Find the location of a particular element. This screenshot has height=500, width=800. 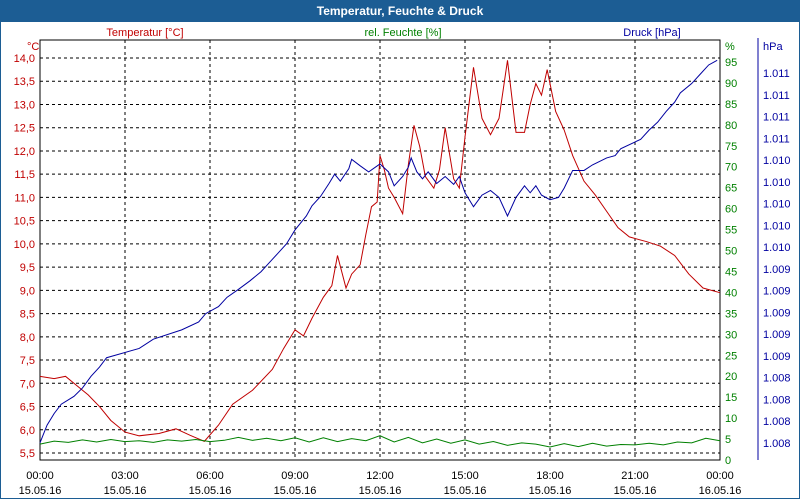

right-humidity-tick-label: 0 is located at coordinates (728, 461).